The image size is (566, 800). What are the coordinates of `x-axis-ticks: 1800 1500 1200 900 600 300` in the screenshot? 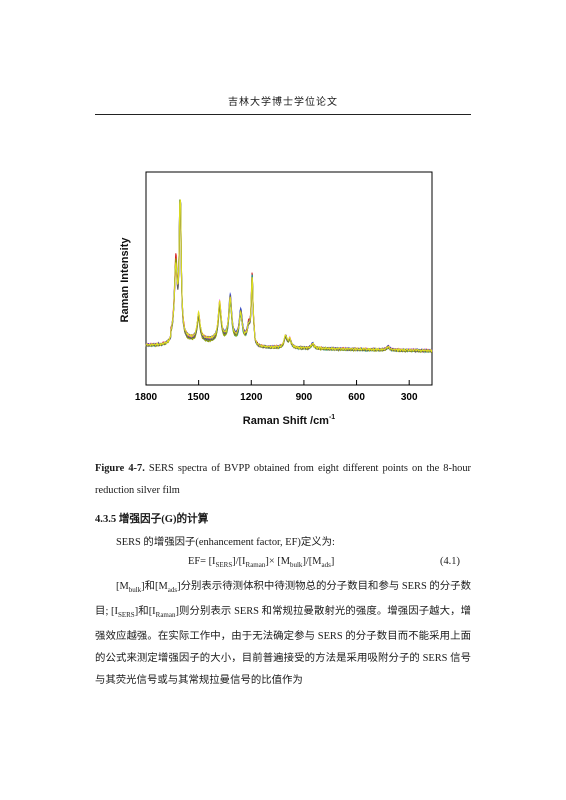 It's located at (276, 391).